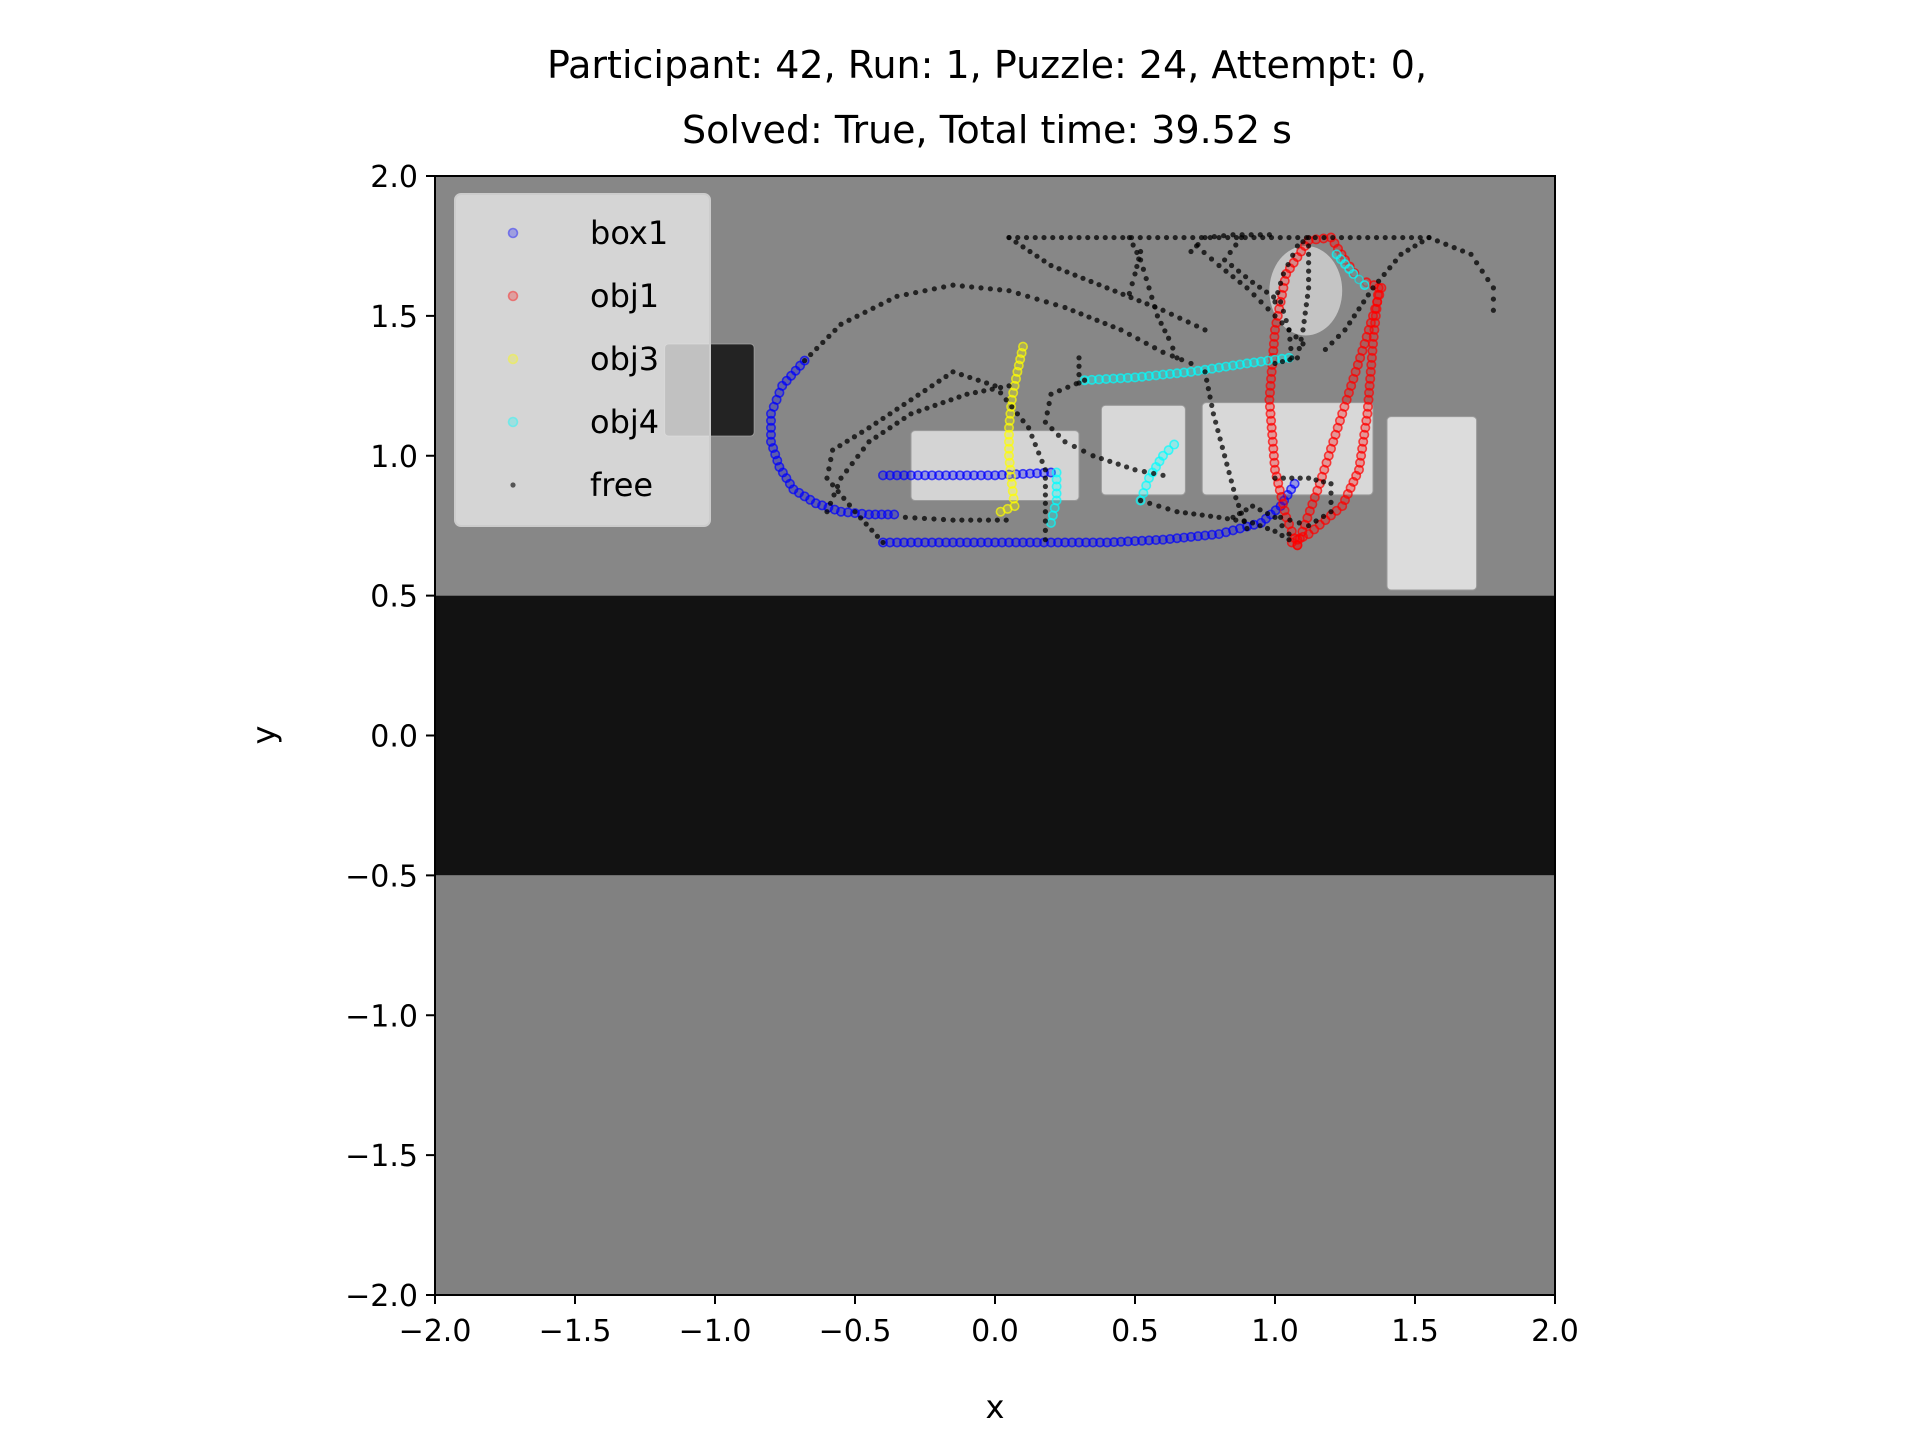 The width and height of the screenshot is (1920, 1444). I want to click on legend: box1 obj1 obj3 obj4 free, so click(582, 360).